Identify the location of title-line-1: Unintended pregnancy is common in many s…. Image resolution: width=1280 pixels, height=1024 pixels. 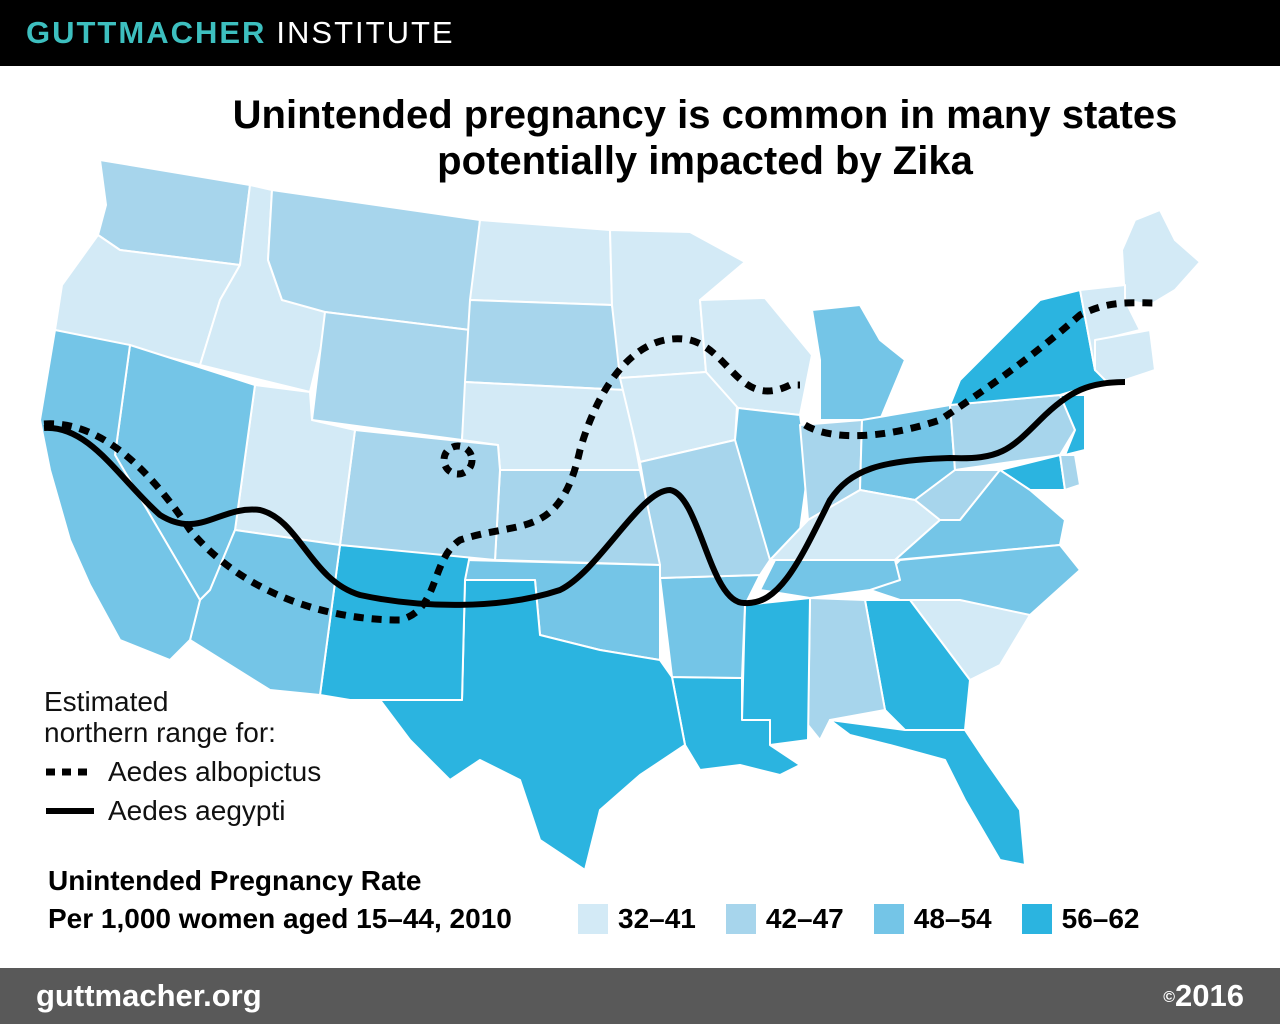
(705, 115).